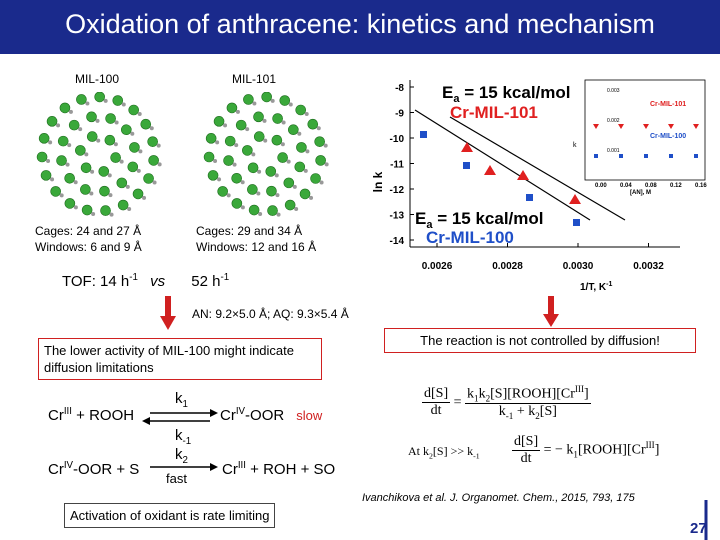  I want to click on t: 2, so click(488, 398).